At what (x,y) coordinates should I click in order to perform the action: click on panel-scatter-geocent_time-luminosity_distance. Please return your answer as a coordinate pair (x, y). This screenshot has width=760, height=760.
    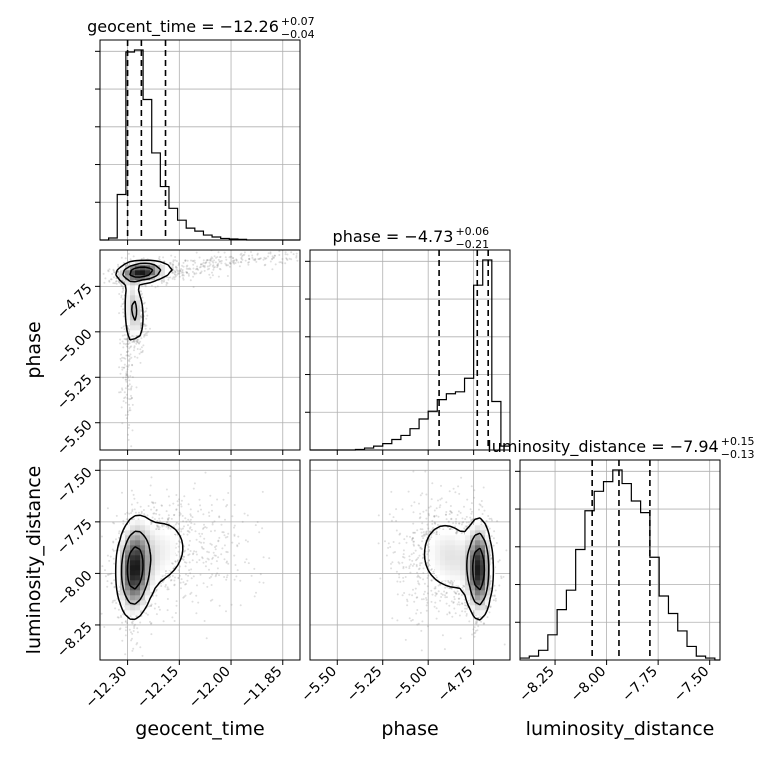
    Looking at the image, I should click on (198, 562).